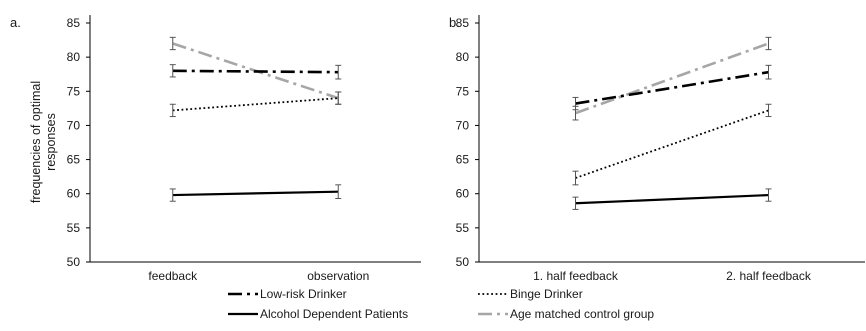  Describe the element at coordinates (576, 276) in the screenshot. I see `x-tick-label: 1. half feedback` at that location.